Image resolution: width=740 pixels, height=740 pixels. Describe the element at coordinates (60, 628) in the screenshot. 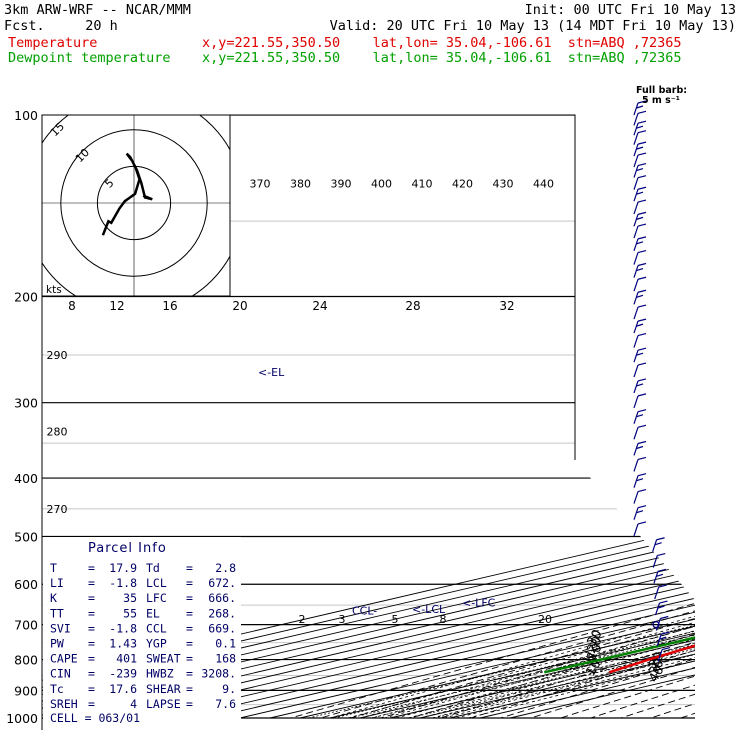

I see `parcel-info-key: SVI` at that location.